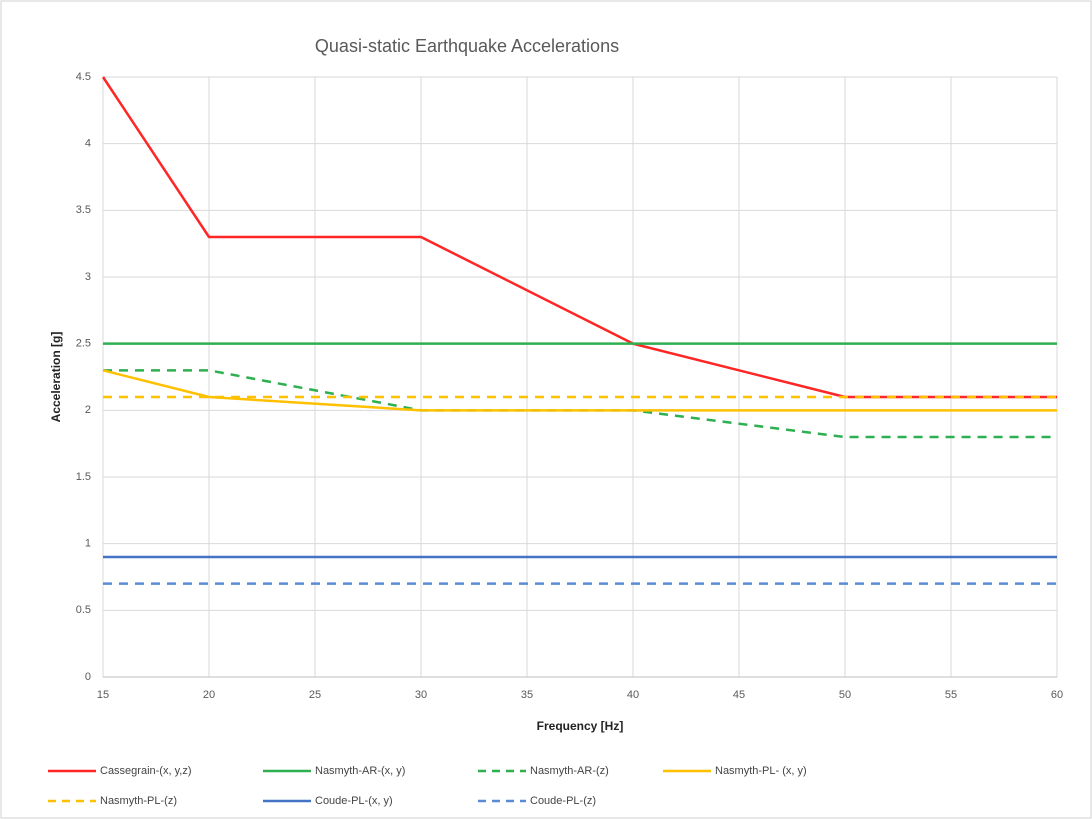  What do you see at coordinates (739, 695) in the screenshot?
I see `x-tick-label: 45` at bounding box center [739, 695].